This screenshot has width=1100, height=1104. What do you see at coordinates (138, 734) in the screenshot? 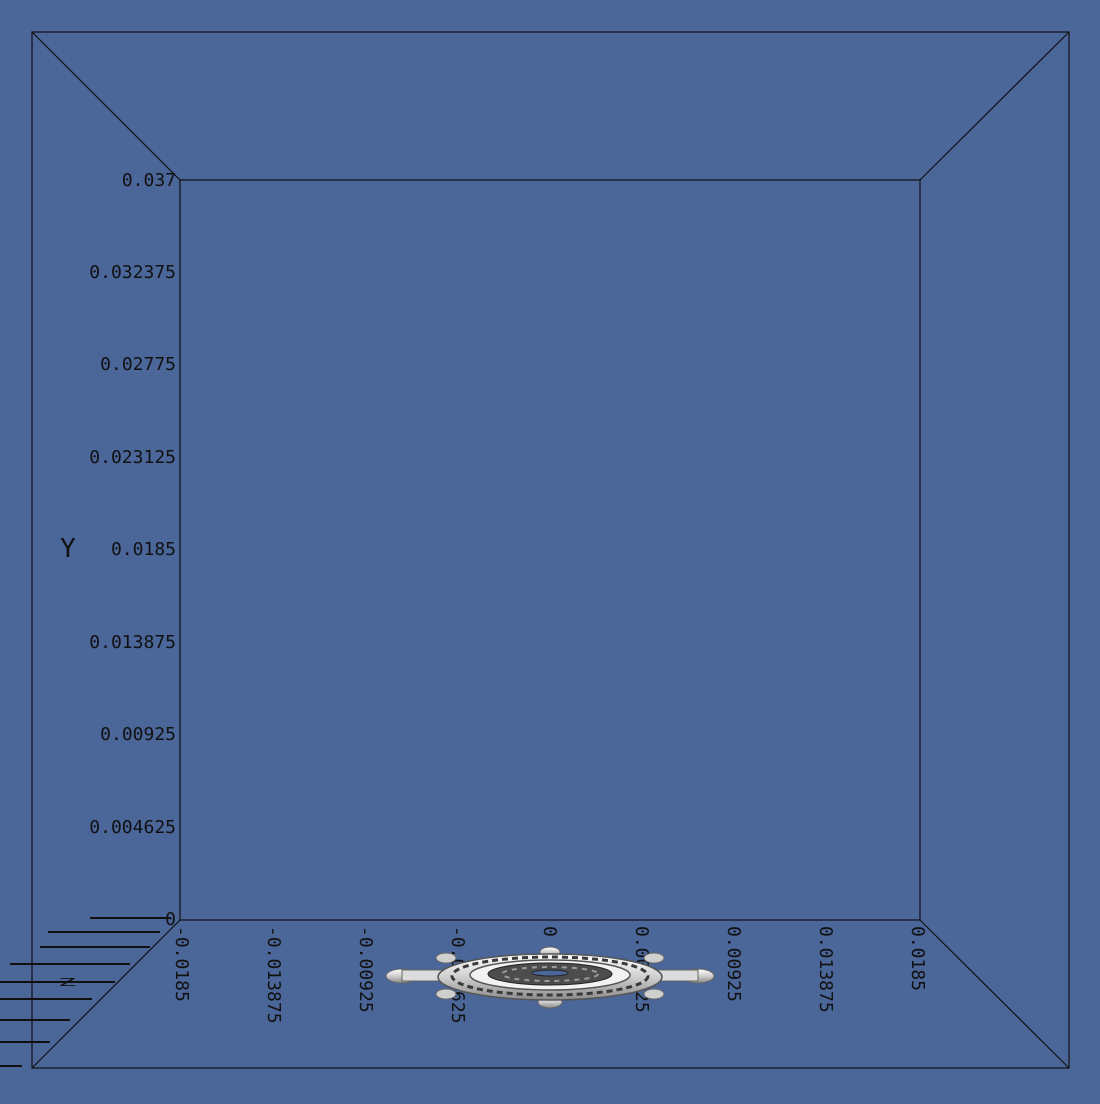
I see `y-tick-label: 0.00925` at bounding box center [138, 734].